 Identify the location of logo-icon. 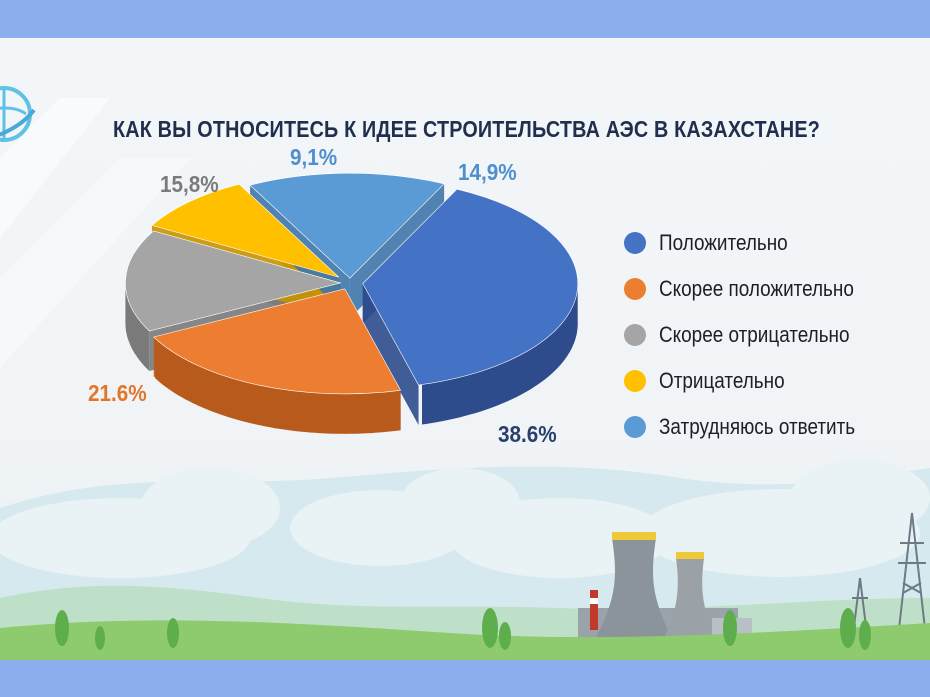
(18, 114).